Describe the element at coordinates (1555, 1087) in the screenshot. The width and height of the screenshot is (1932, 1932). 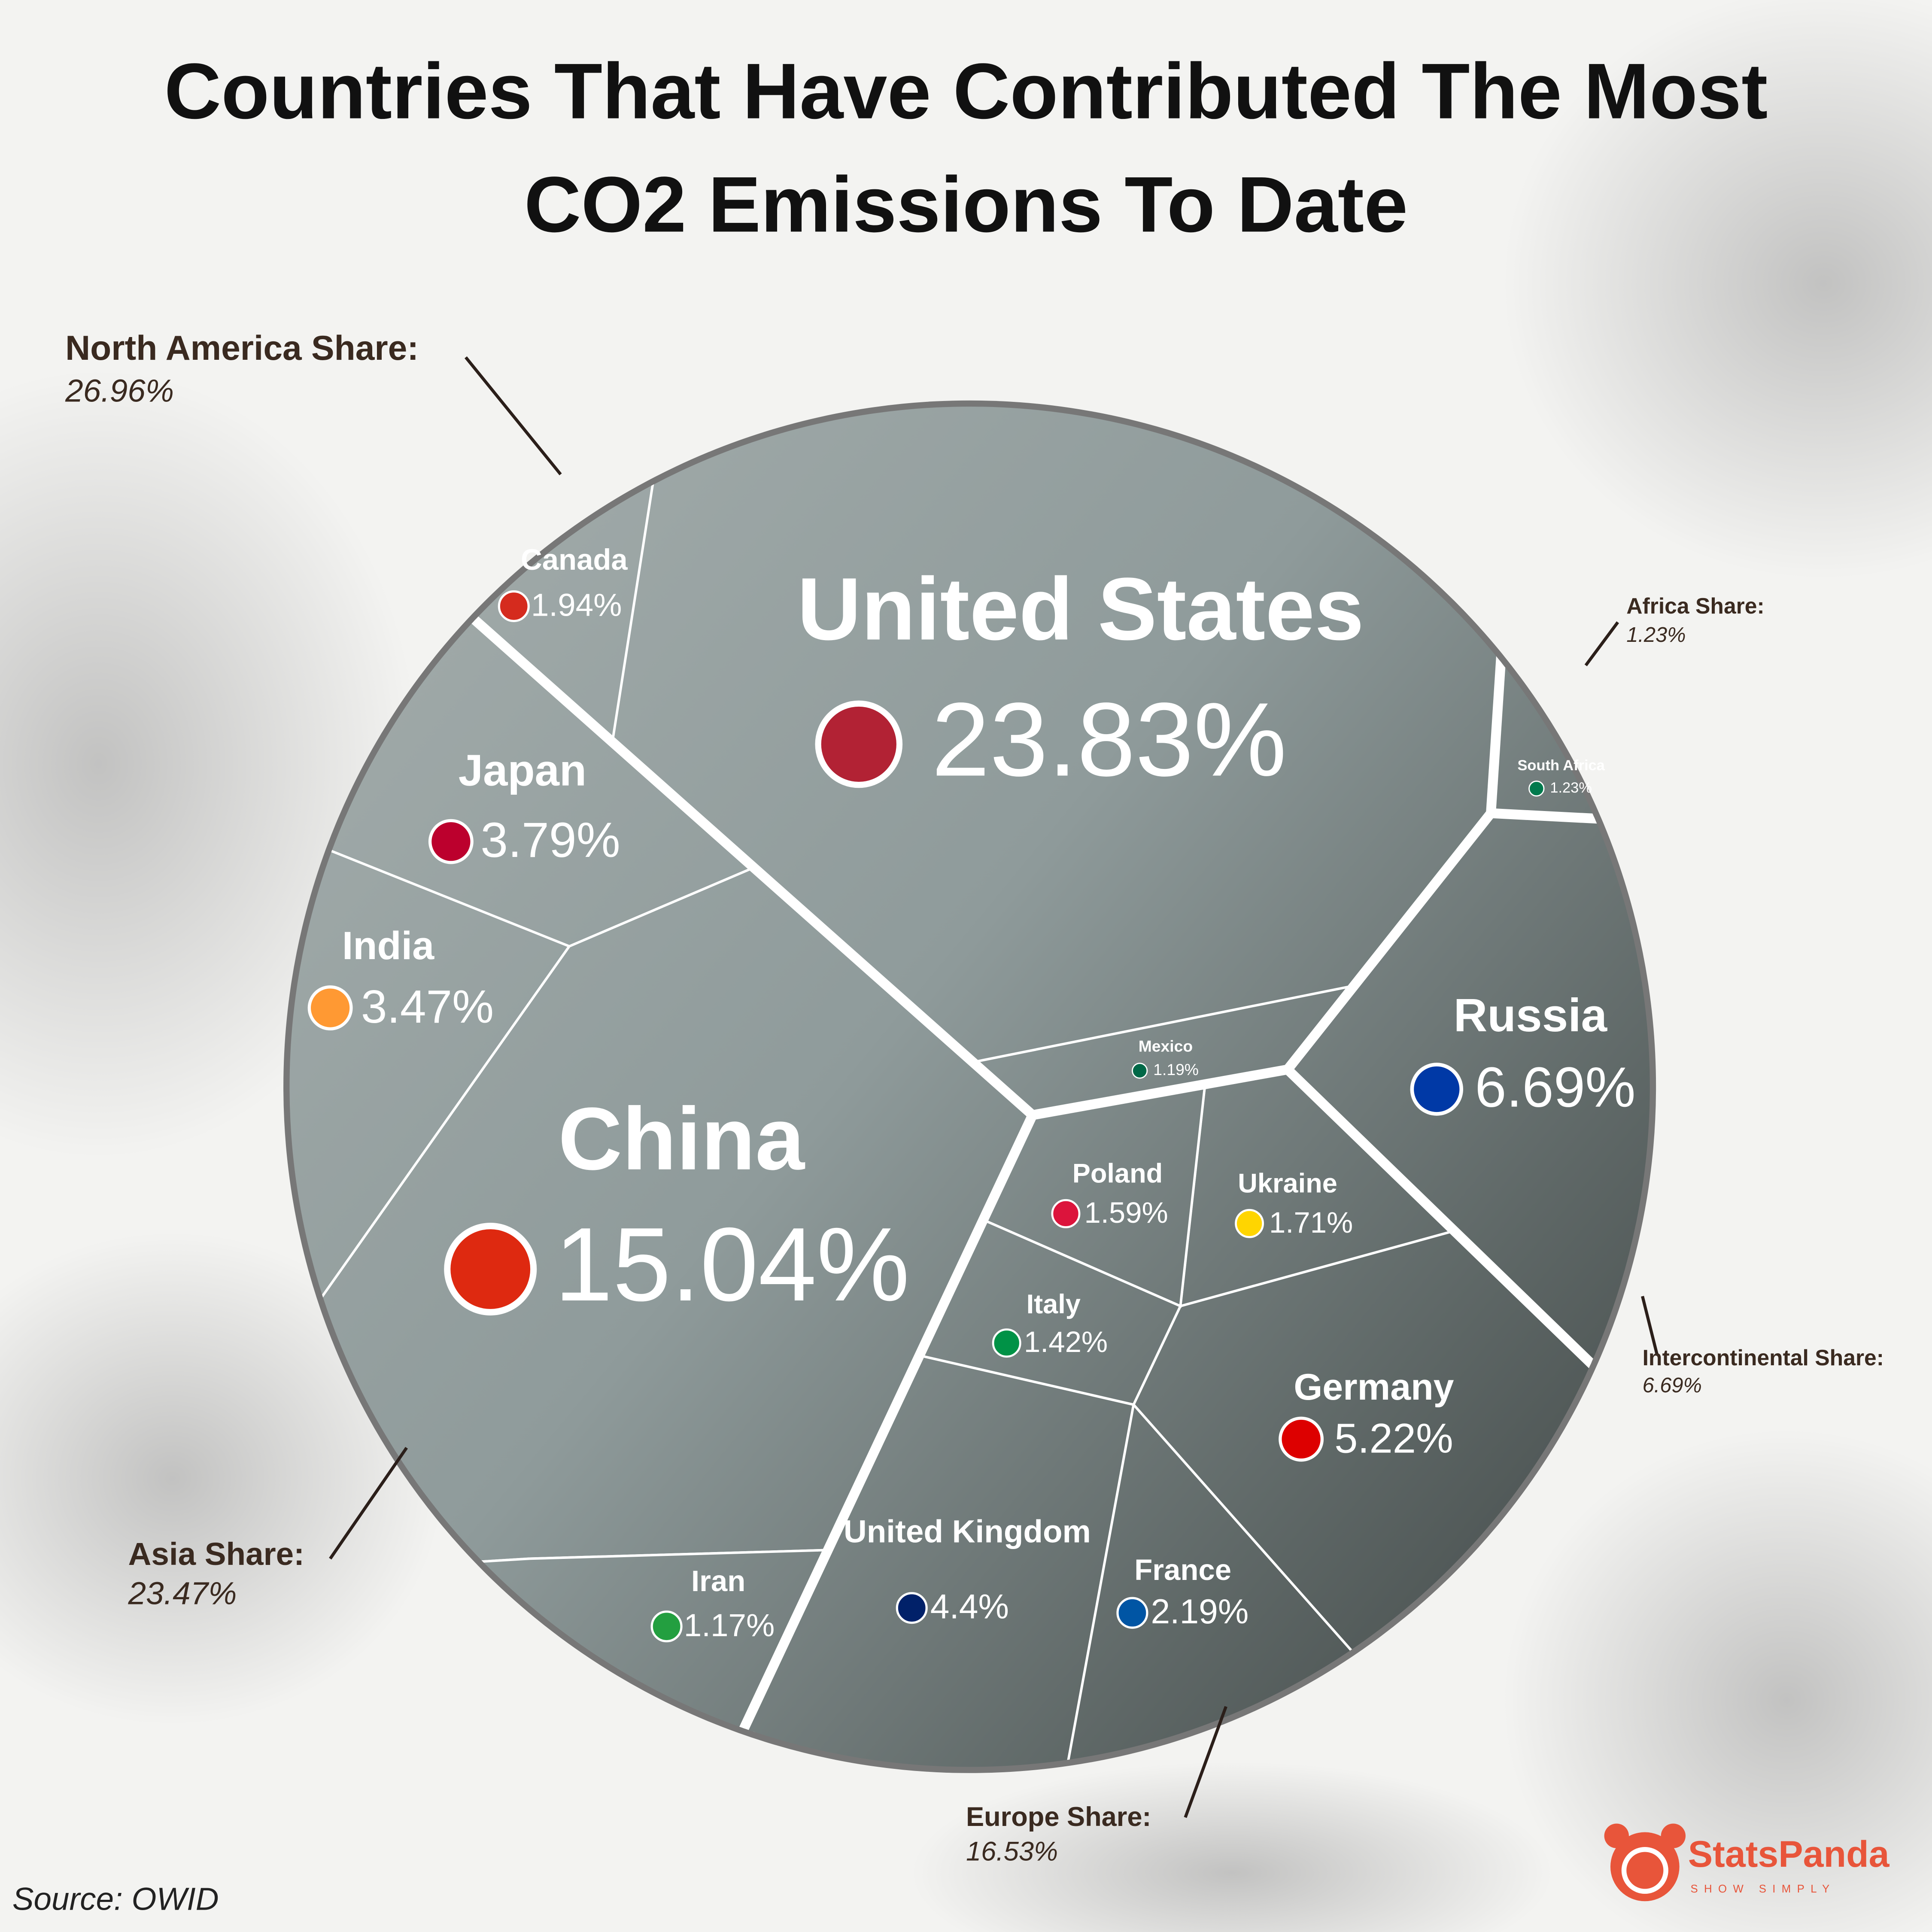
I see `country-value: 6.69%` at that location.